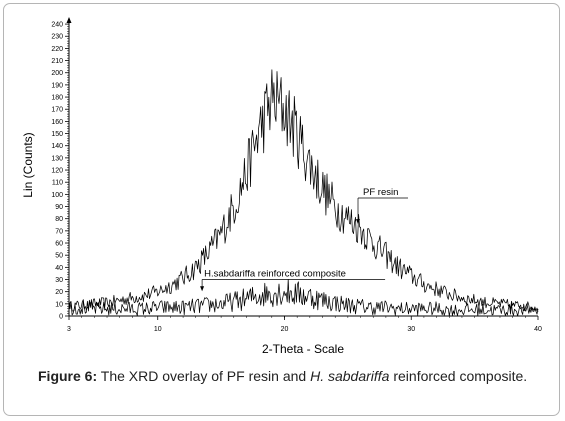 The width and height of the screenshot is (565, 421). What do you see at coordinates (57, 61) in the screenshot?
I see `y-tick-label: 210` at bounding box center [57, 61].